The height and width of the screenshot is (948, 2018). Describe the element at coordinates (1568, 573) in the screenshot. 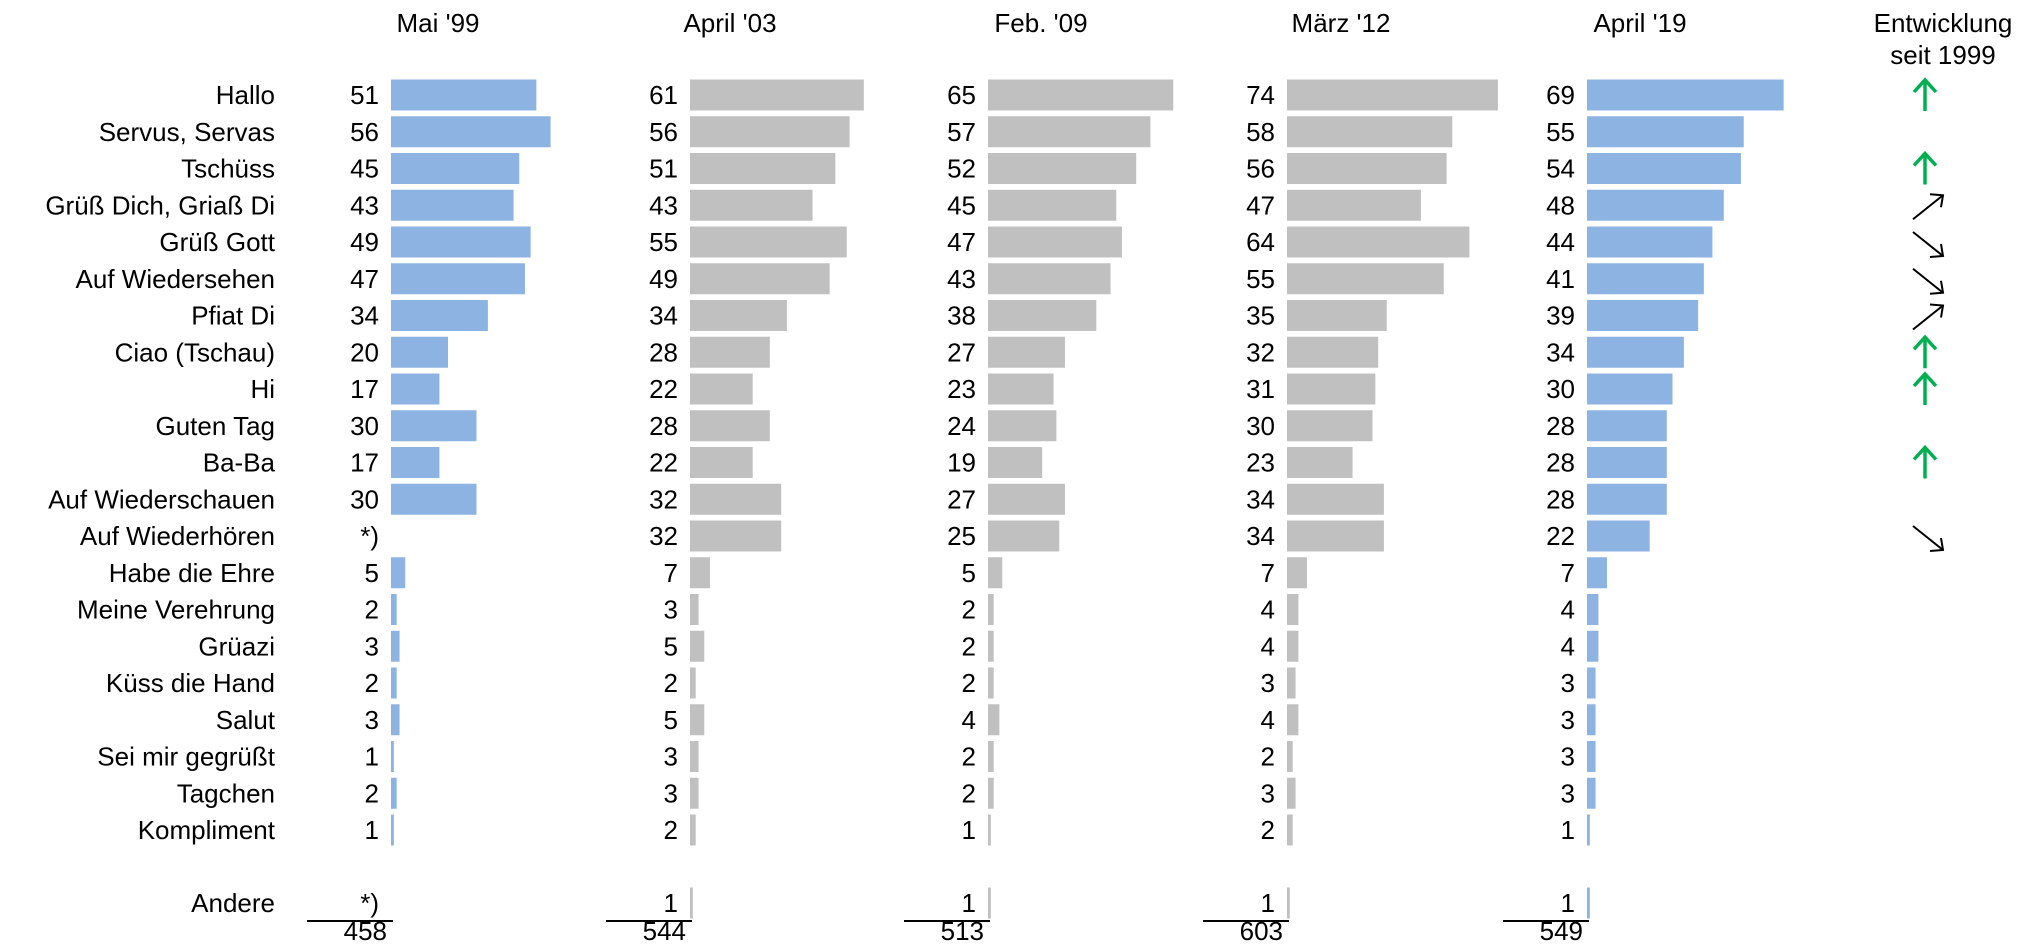

I see `value-label: 7` at that location.